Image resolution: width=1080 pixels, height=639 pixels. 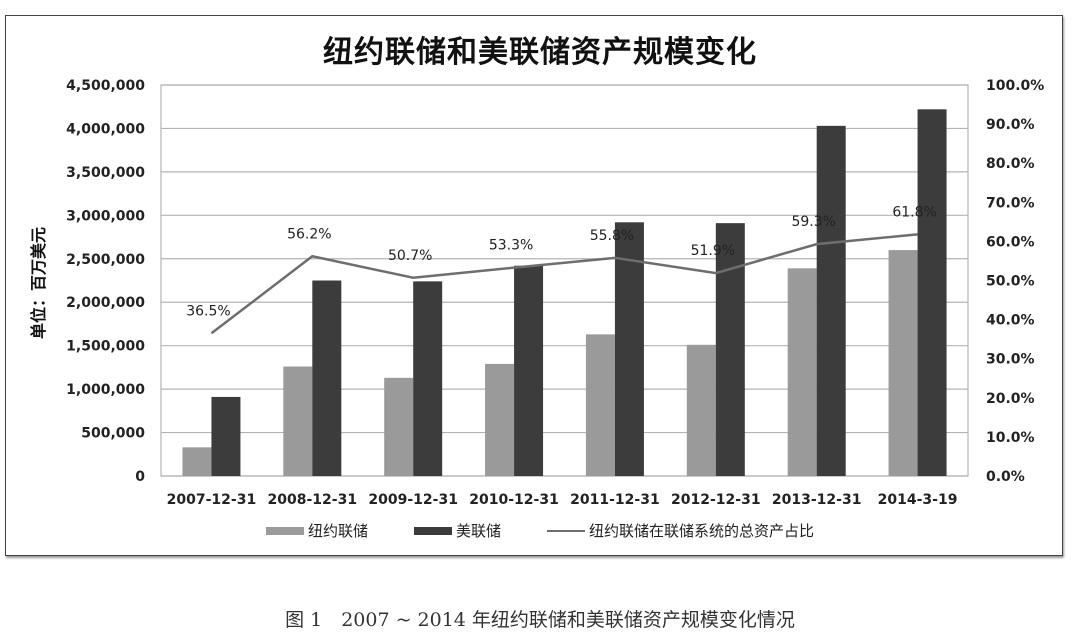 I want to click on y-tick-label: 1,500,000, so click(x=105, y=347).